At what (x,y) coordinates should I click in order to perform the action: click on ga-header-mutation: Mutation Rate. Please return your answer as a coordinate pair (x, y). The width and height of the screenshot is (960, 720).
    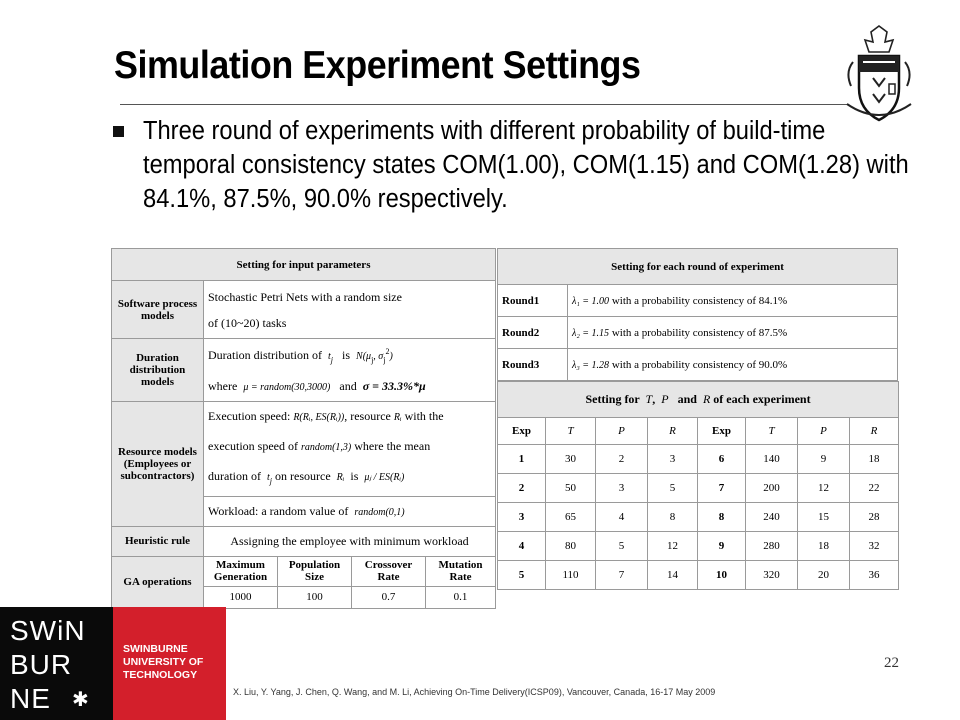
    Looking at the image, I should click on (460, 571).